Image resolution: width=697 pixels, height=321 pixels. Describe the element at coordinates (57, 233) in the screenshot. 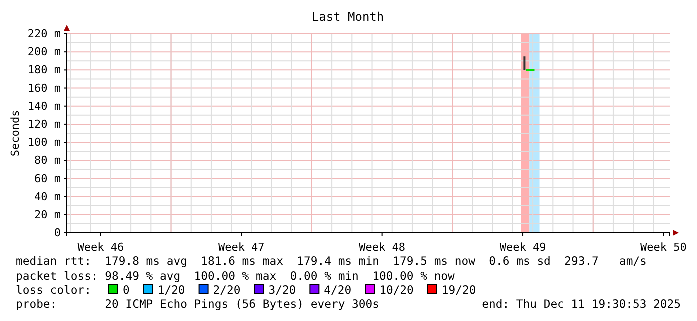

I see `y-tick-label: 0` at that location.